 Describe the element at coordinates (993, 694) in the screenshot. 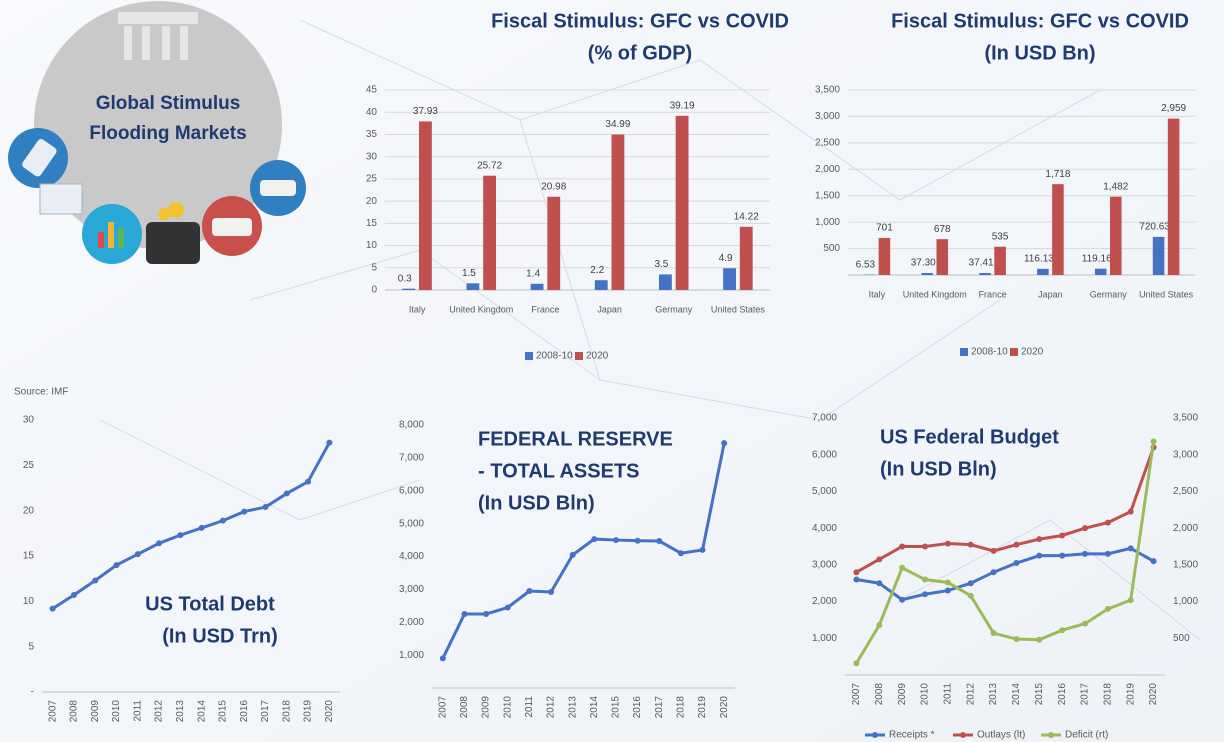

I see `x-tick-label: 2013` at that location.